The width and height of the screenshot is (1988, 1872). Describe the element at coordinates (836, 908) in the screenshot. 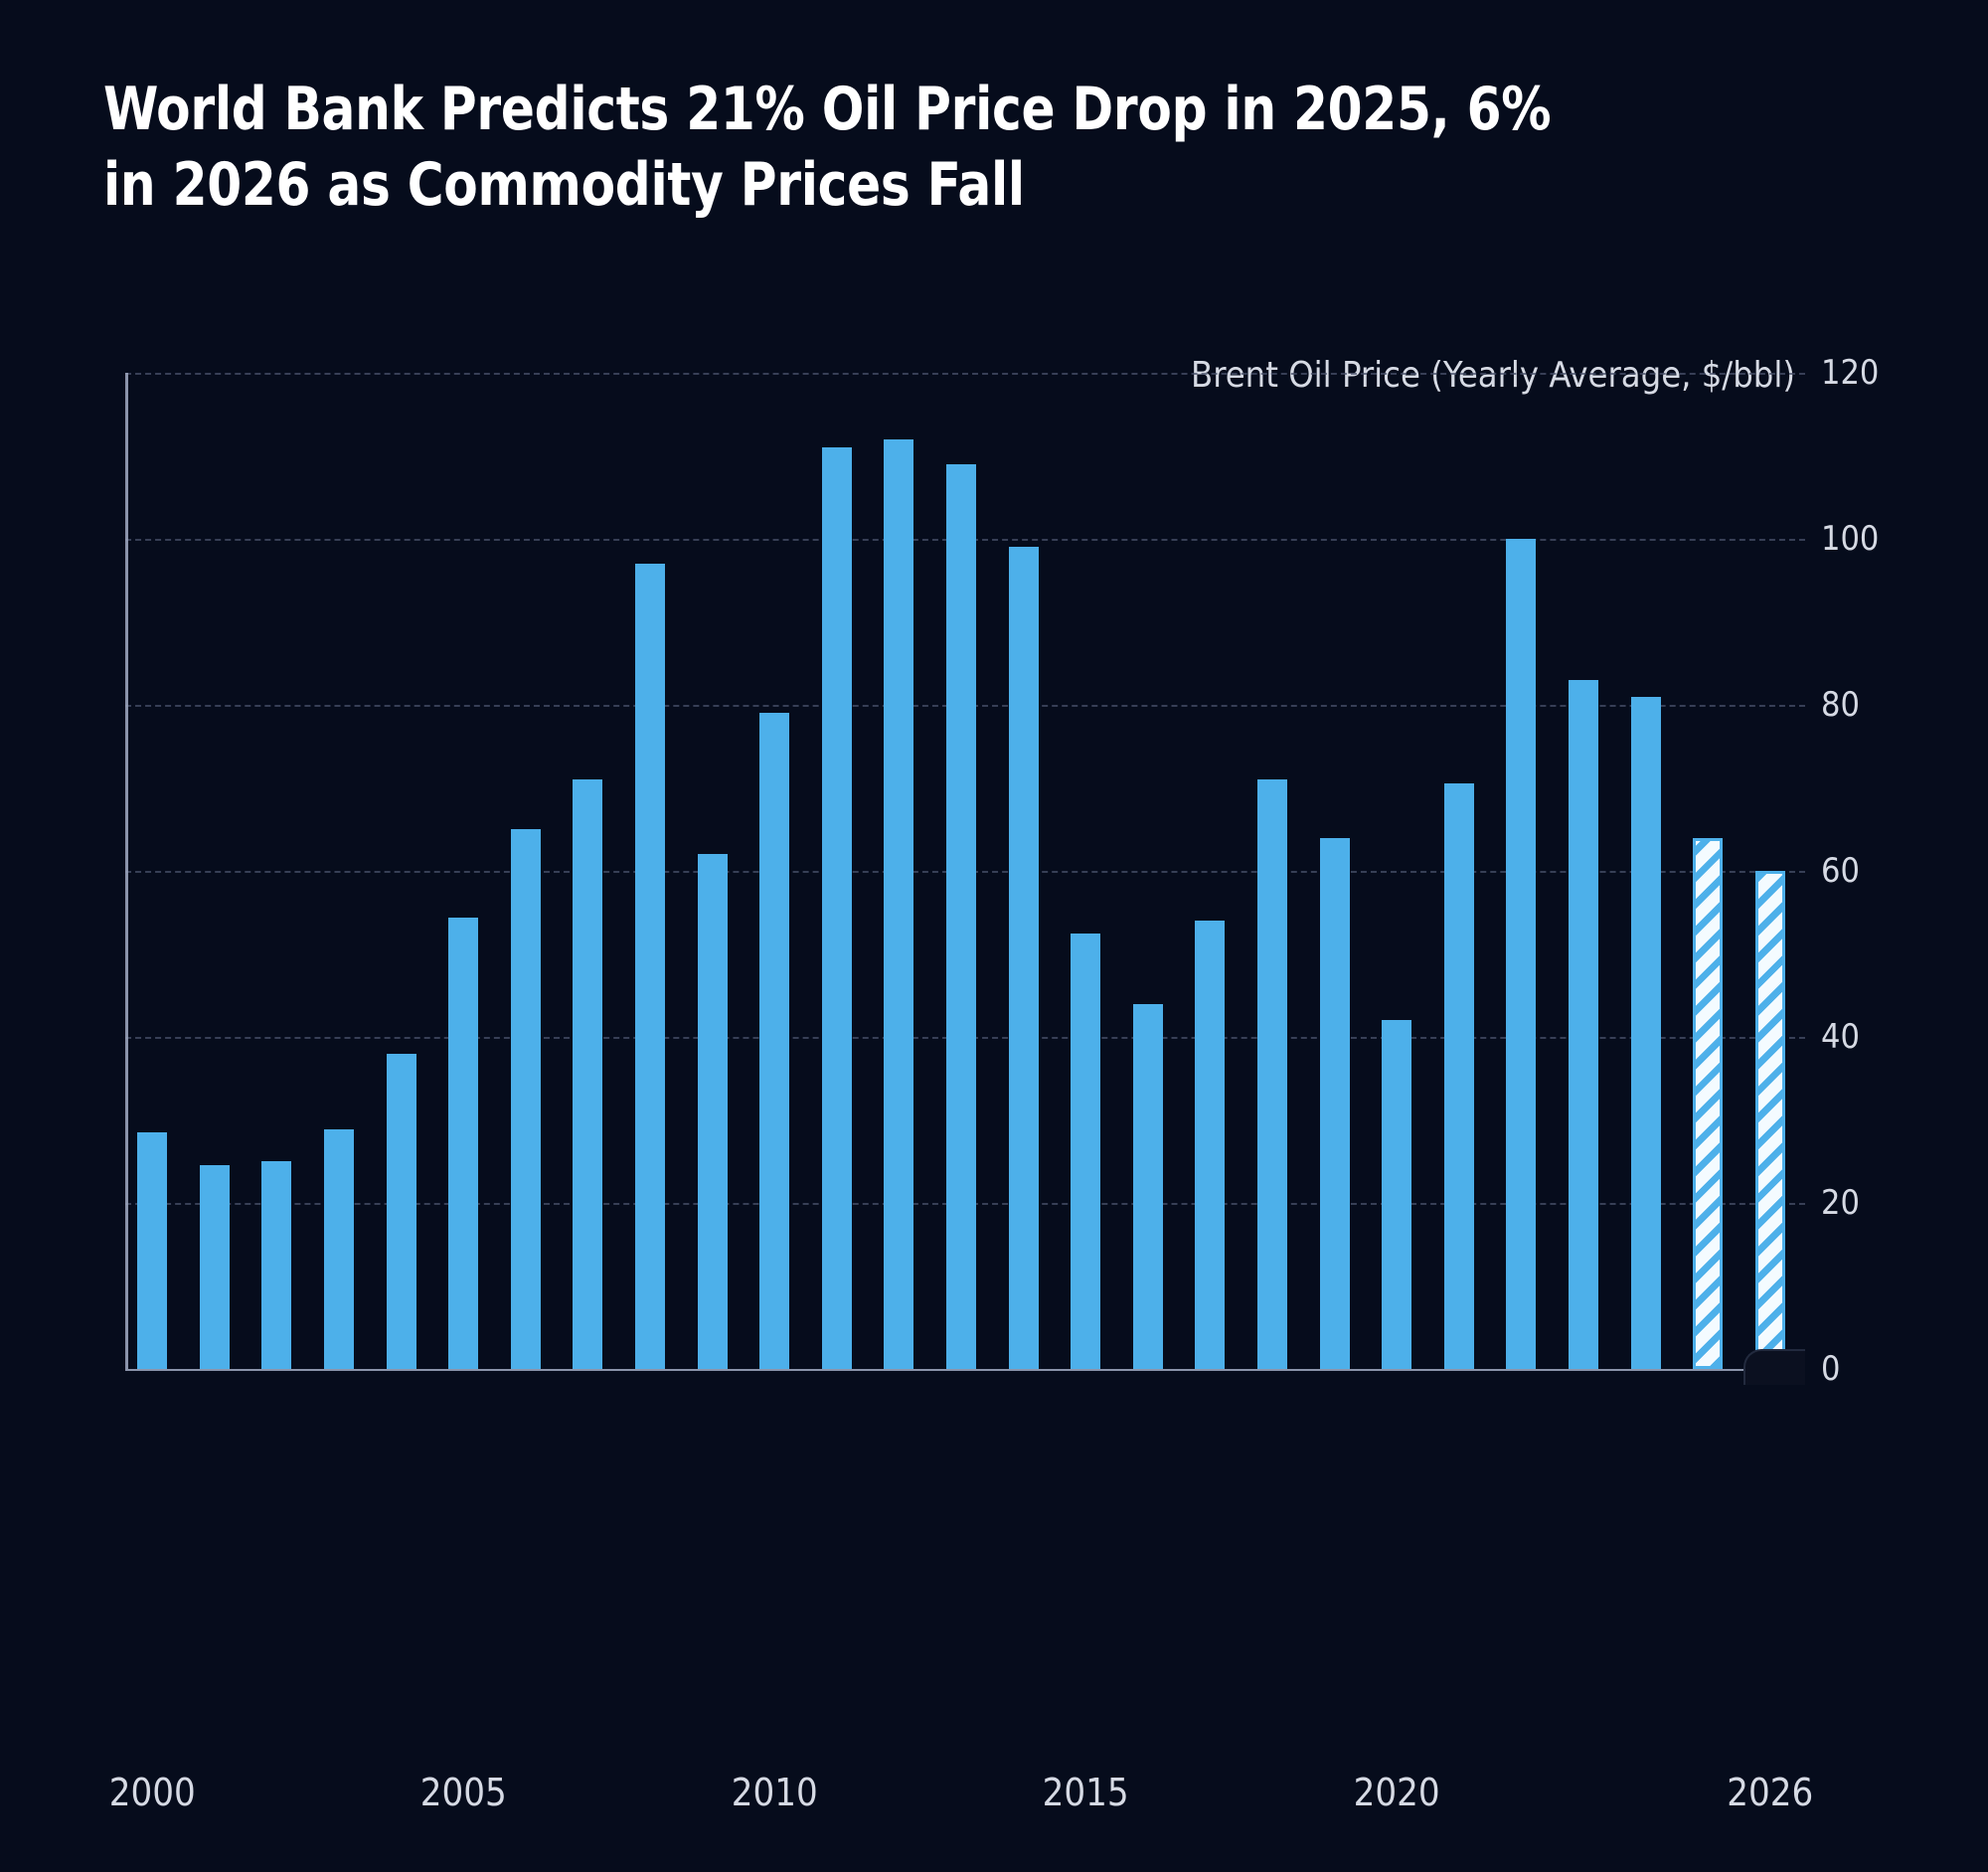

I see `bar-2011` at that location.